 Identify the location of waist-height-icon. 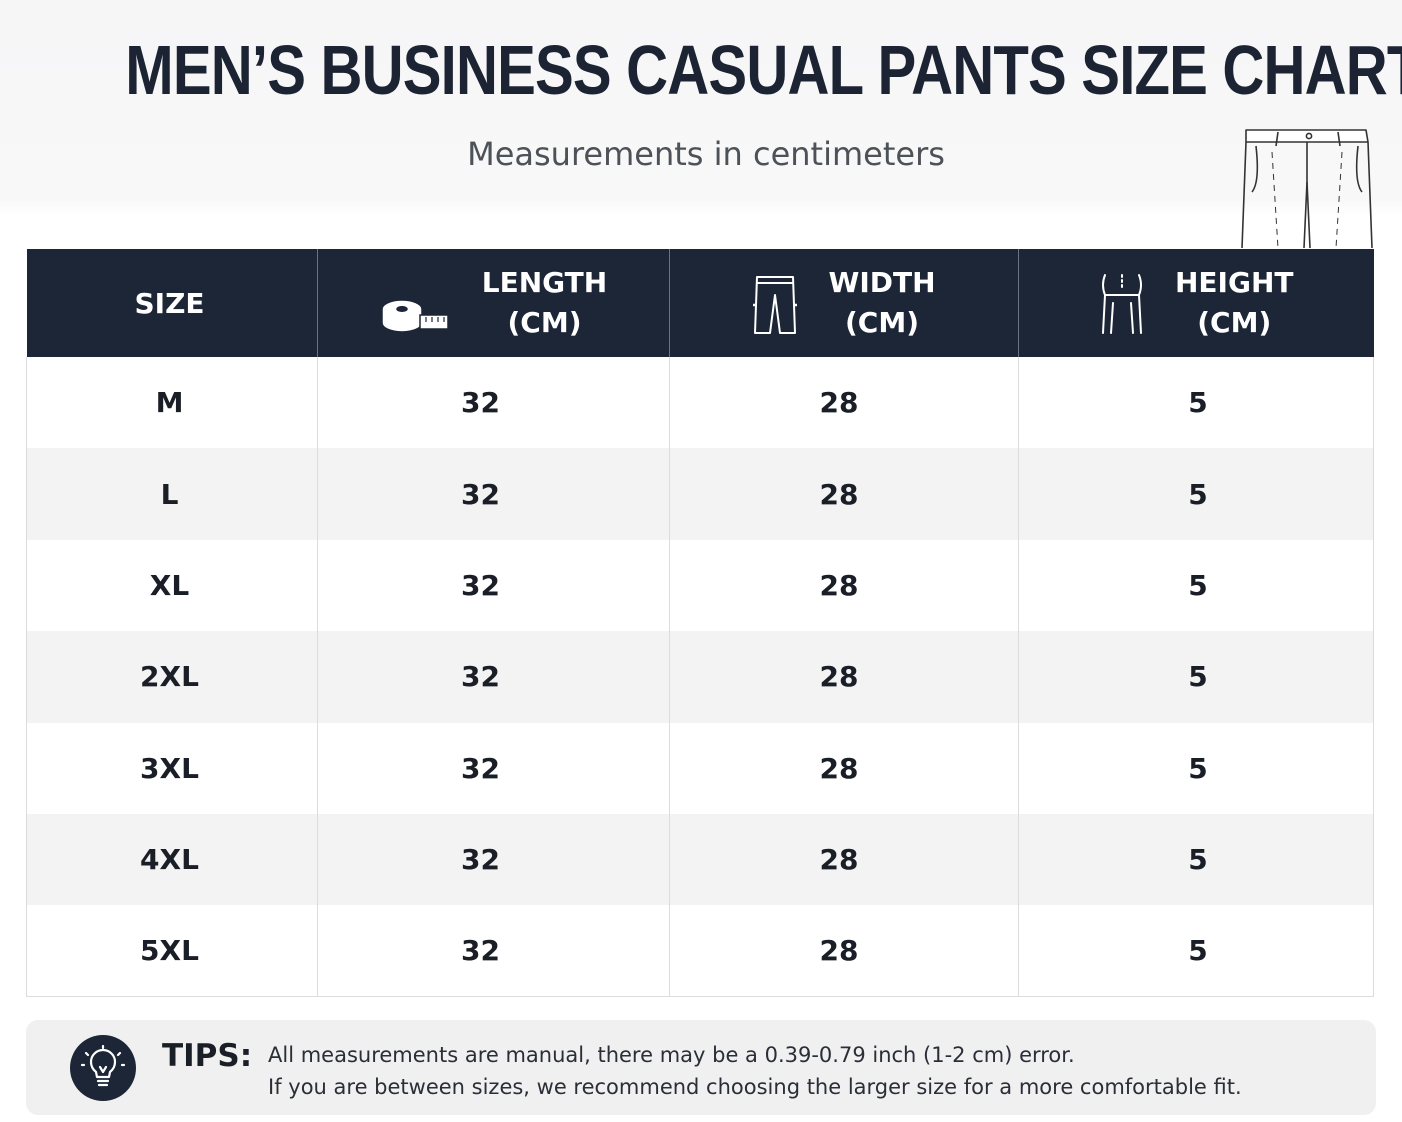
(1122, 304).